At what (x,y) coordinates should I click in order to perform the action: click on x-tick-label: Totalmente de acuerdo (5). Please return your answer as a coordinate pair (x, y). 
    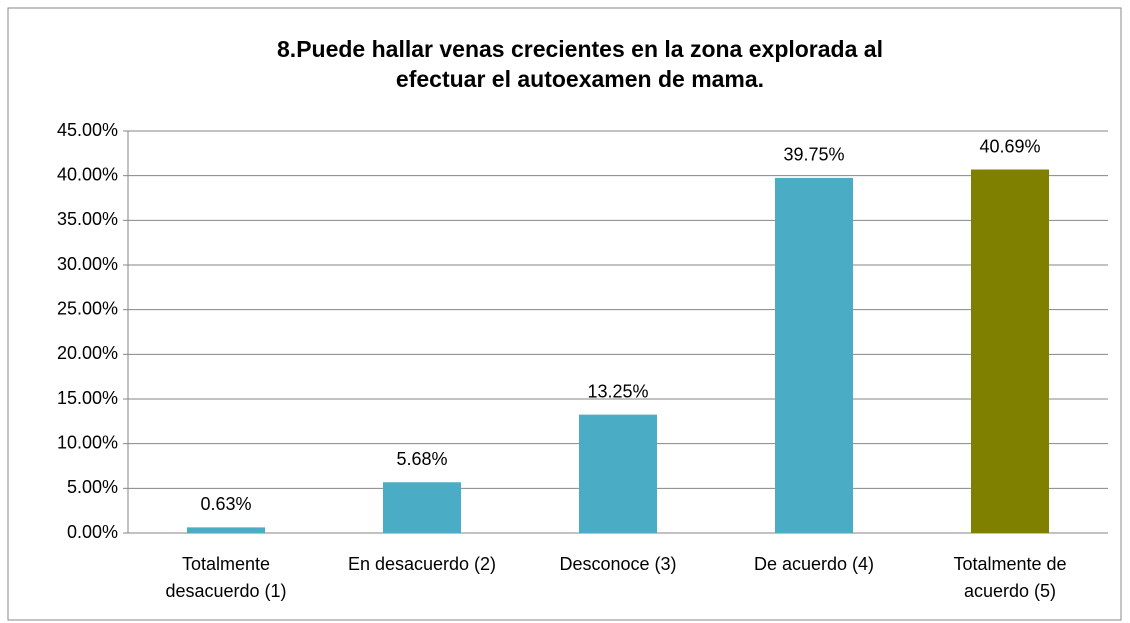
    Looking at the image, I should click on (1010, 577).